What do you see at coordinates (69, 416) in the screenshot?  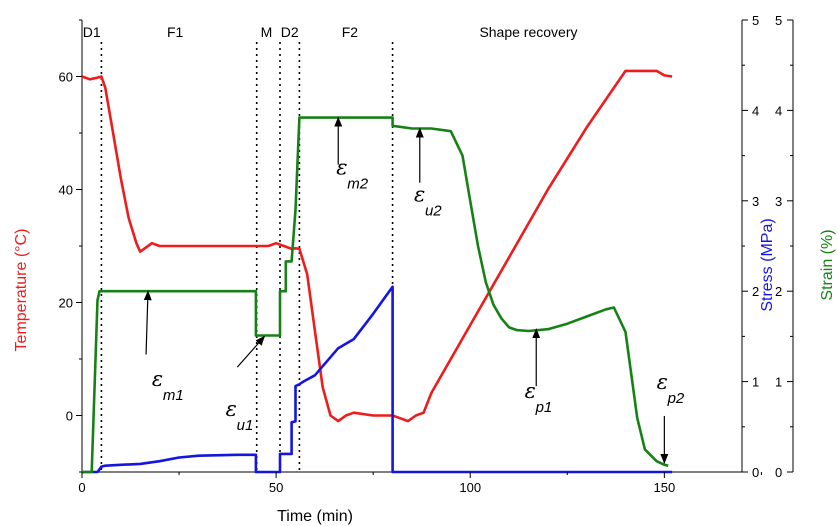 I see `temperature-tick-label: 0` at bounding box center [69, 416].